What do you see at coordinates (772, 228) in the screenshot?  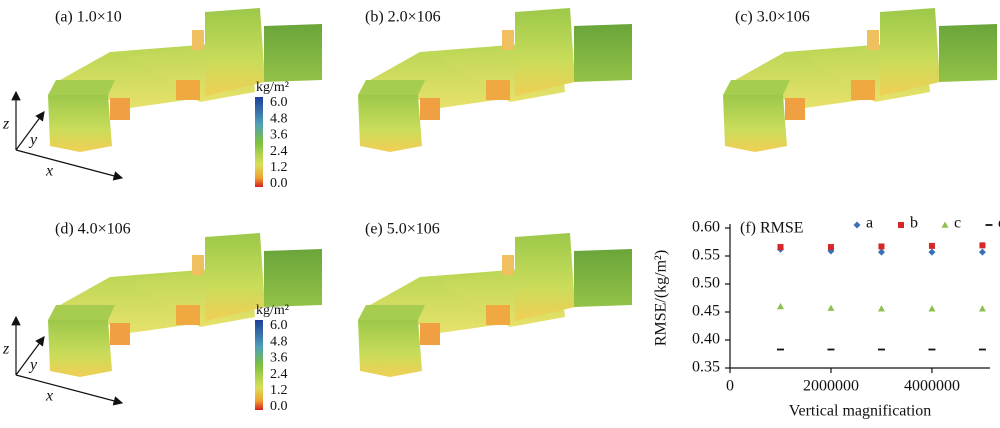 I see `chart-title: (f) RMSE` at bounding box center [772, 228].